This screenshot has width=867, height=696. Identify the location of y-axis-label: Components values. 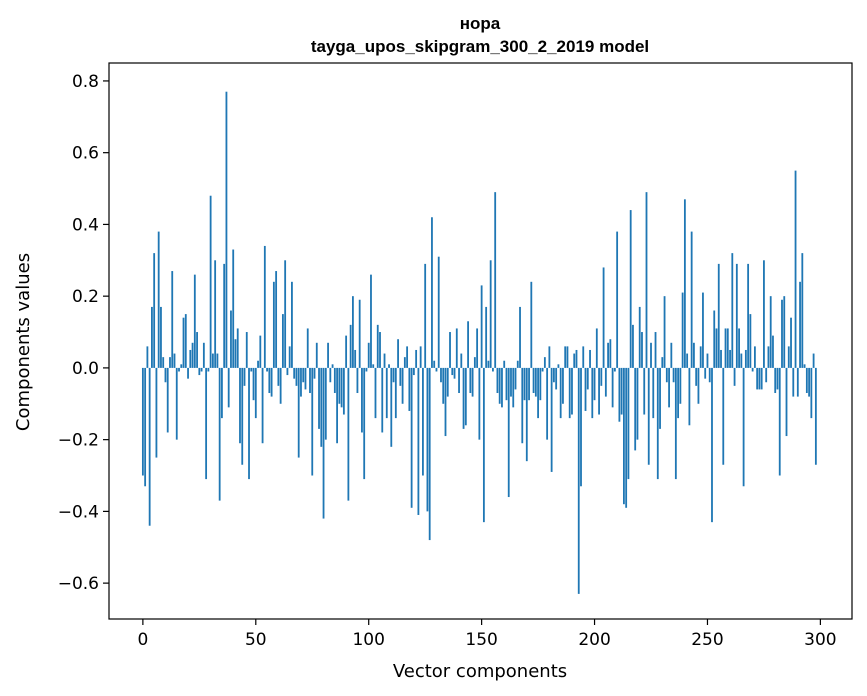
(23, 342).